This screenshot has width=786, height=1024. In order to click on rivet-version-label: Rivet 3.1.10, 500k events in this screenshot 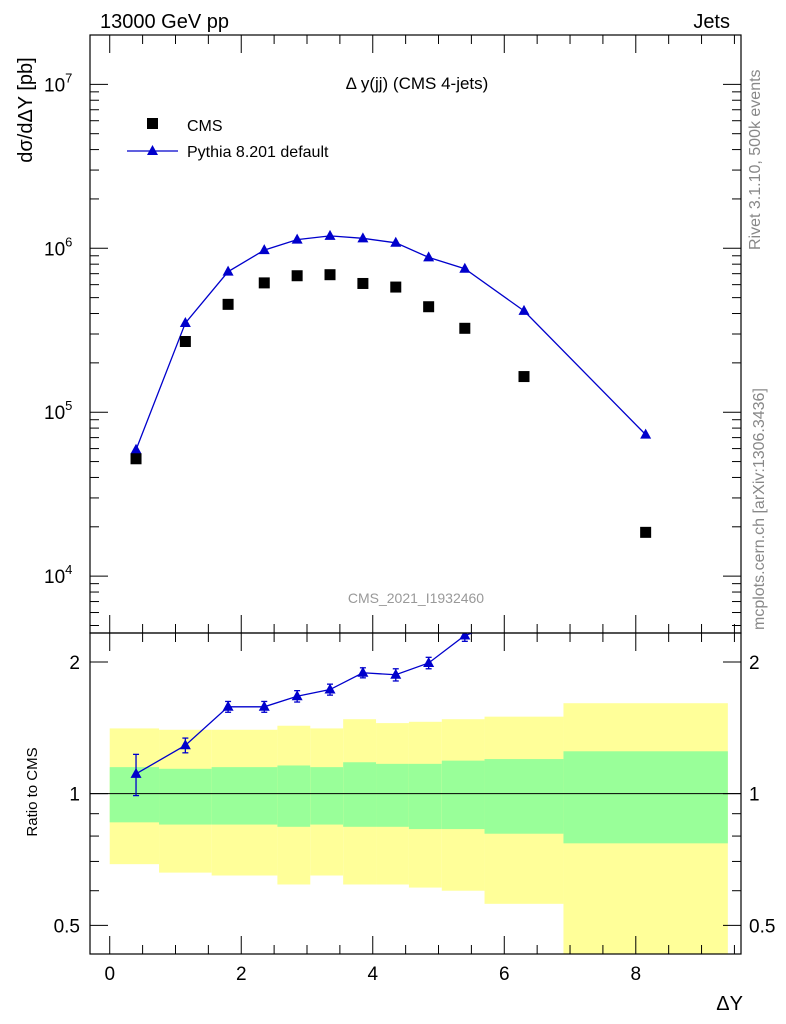, I will do `click(755, 159)`.